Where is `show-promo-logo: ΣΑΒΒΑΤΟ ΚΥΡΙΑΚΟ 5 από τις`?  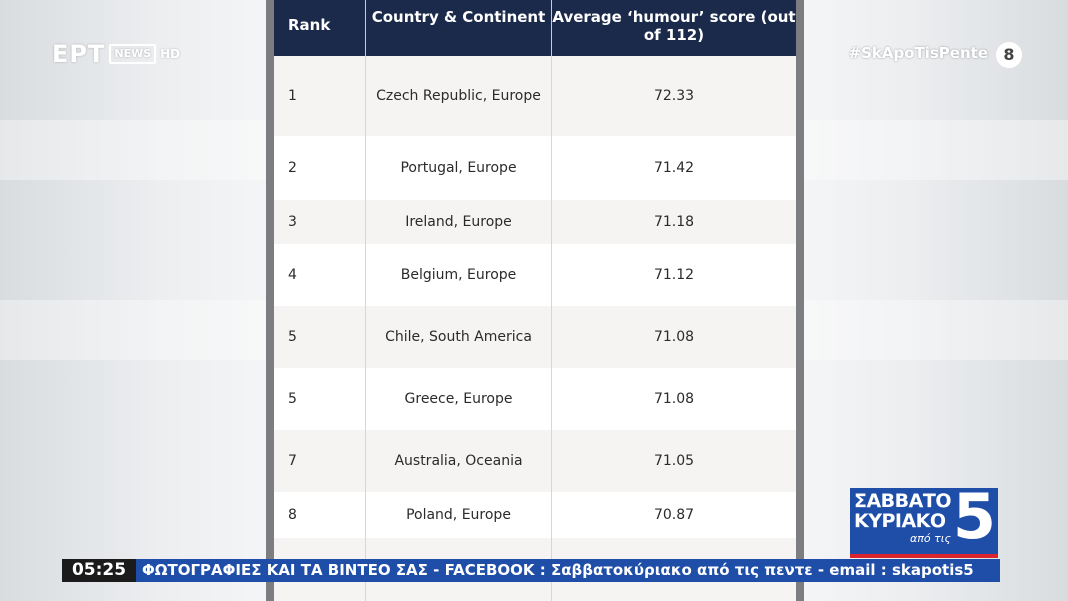 show-promo-logo: ΣΑΒΒΑΤΟ ΚΥΡΙΑΚΟ 5 από τις is located at coordinates (924, 521).